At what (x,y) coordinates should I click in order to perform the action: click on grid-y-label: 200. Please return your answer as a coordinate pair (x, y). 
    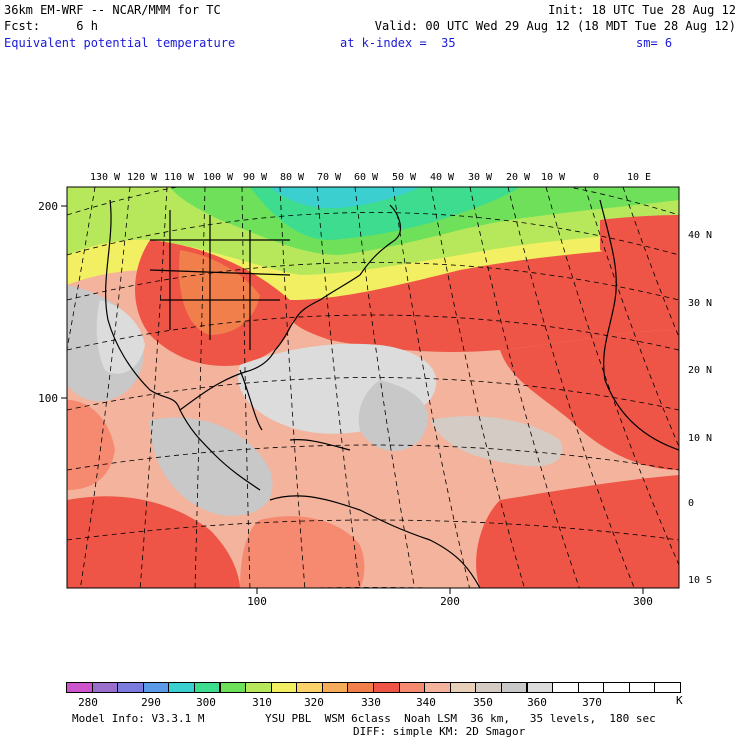
    Looking at the image, I should click on (48, 206).